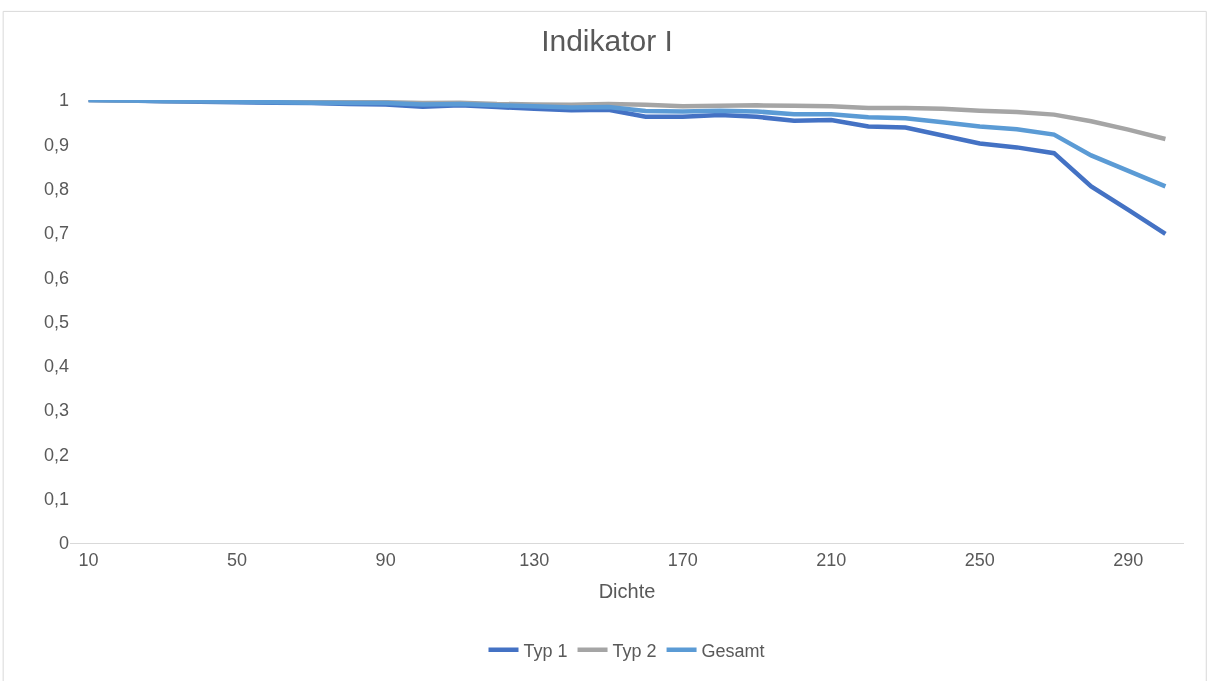  What do you see at coordinates (88, 559) in the screenshot?
I see `x-tick-label: 10` at bounding box center [88, 559].